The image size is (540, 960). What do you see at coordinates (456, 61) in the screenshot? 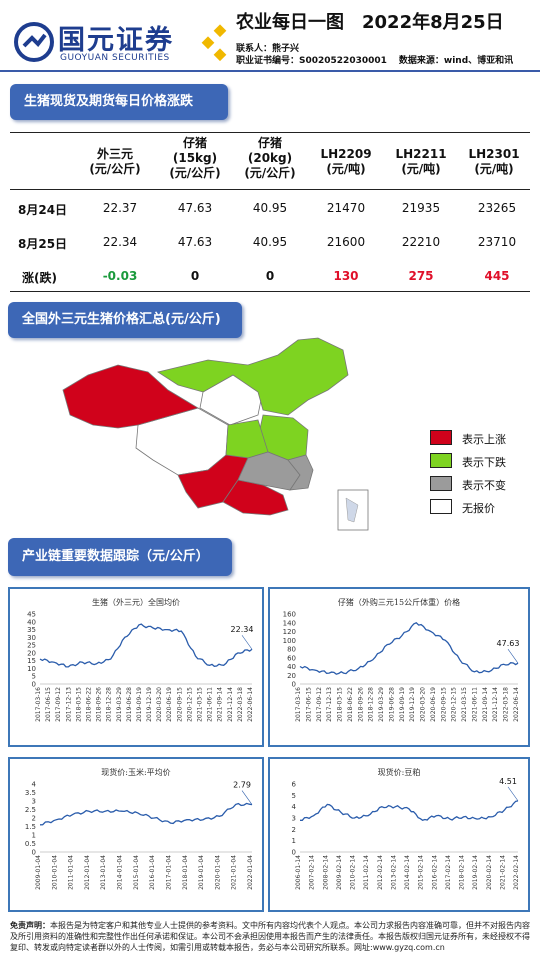
I see `data-source: 数据来源：wind、博亚和讯` at bounding box center [456, 61].